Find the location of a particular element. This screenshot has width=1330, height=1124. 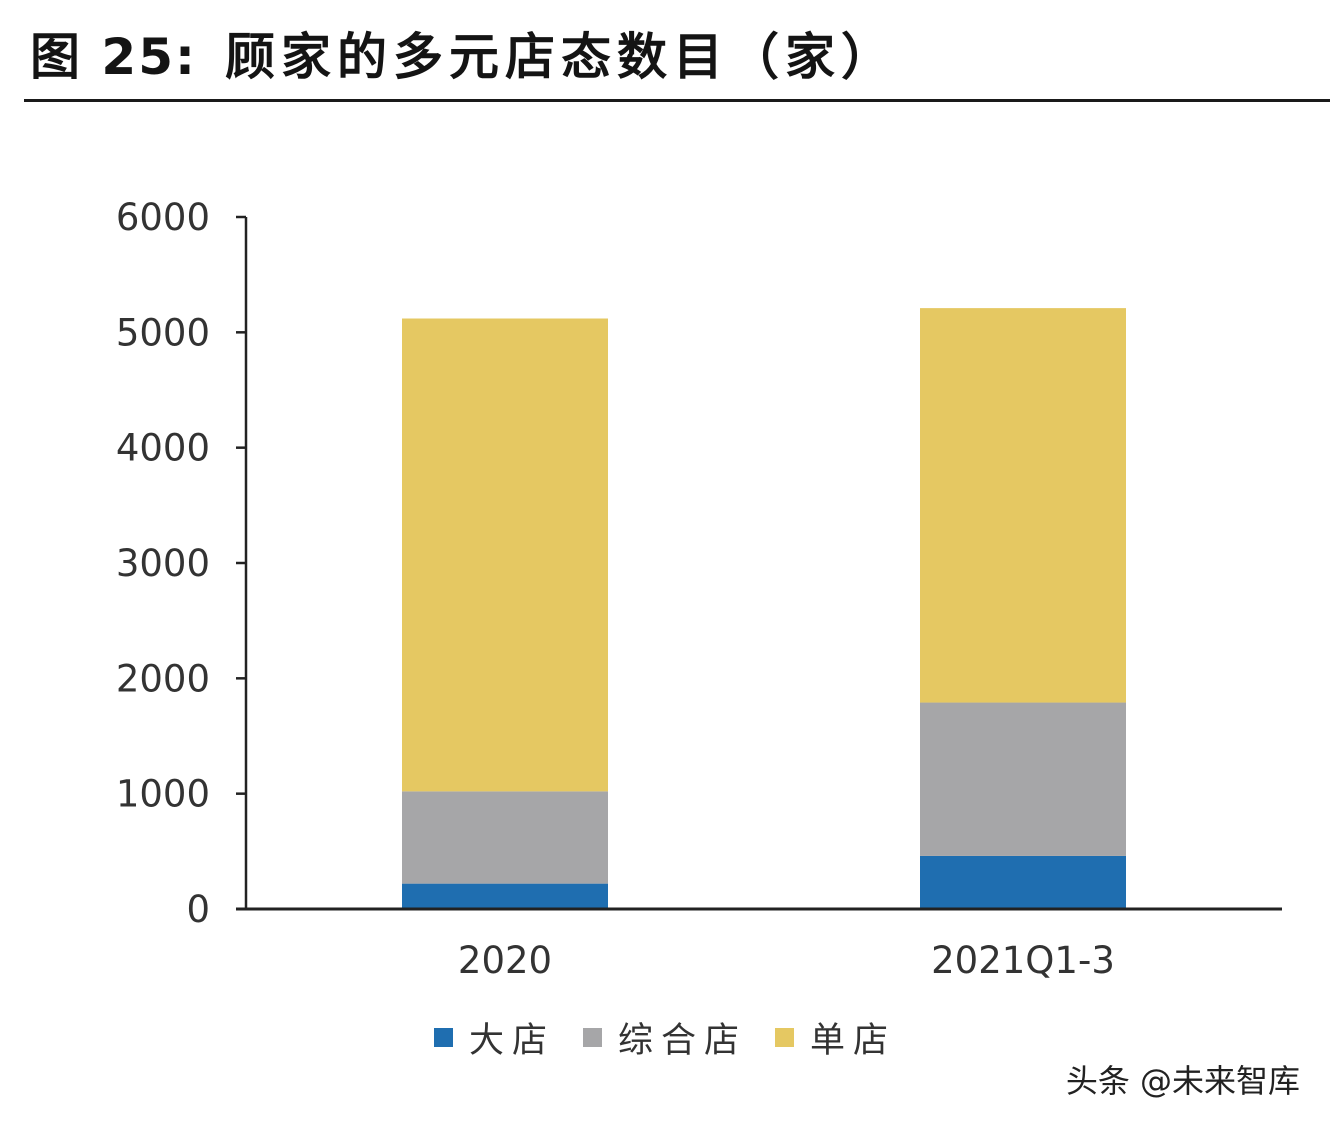

legend-item: 综合店 is located at coordinates (664, 1037).